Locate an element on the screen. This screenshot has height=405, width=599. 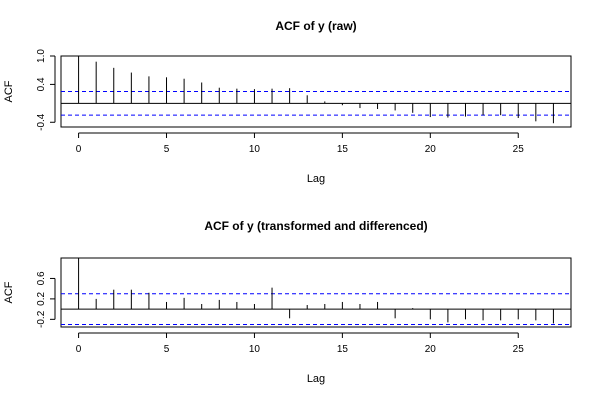
y-tick-label: 0.4 is located at coordinates (41, 84).